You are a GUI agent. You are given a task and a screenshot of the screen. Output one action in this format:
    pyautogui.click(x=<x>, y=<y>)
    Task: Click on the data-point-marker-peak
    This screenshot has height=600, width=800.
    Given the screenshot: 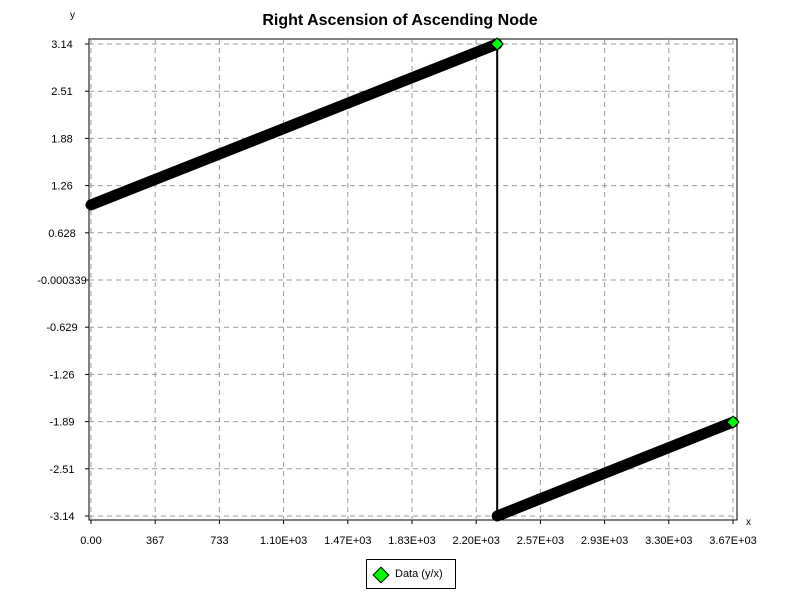 What is the action you would take?
    pyautogui.click(x=497, y=44)
    